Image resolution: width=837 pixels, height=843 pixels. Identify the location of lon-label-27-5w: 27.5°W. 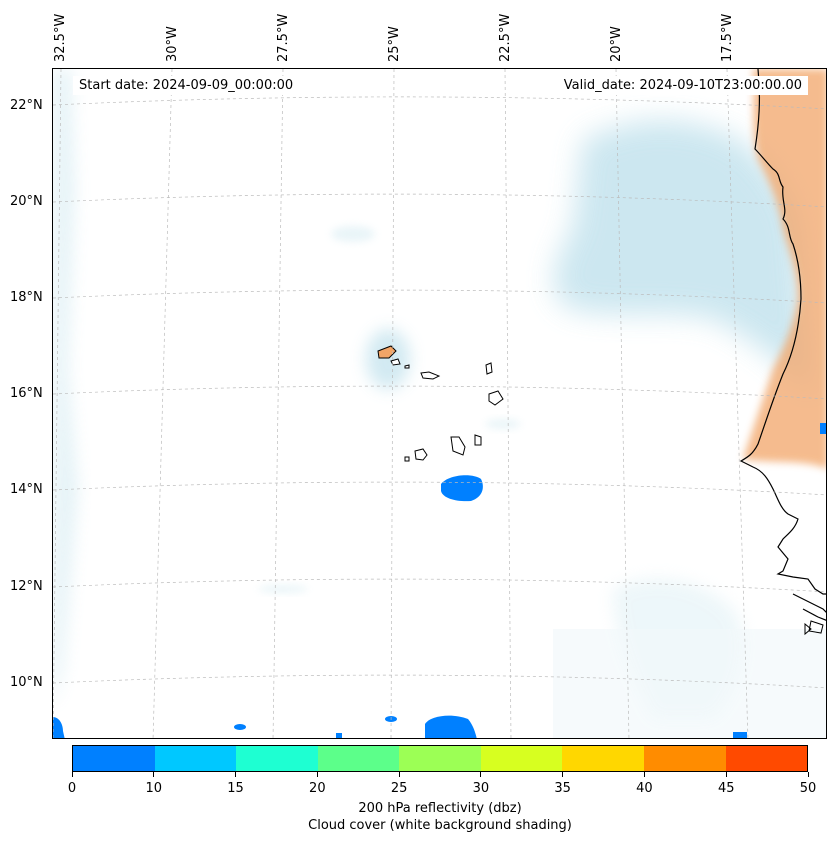
(283, 37).